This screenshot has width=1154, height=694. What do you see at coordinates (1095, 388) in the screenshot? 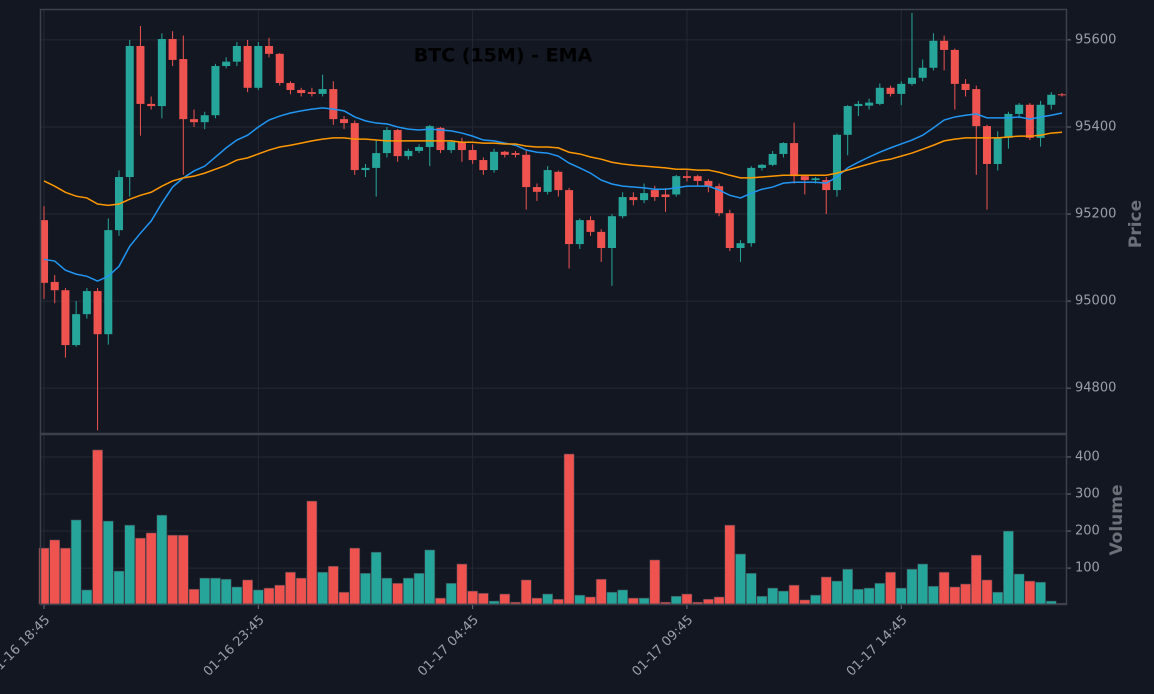
I see `y-tick-label: 94800` at bounding box center [1095, 388].